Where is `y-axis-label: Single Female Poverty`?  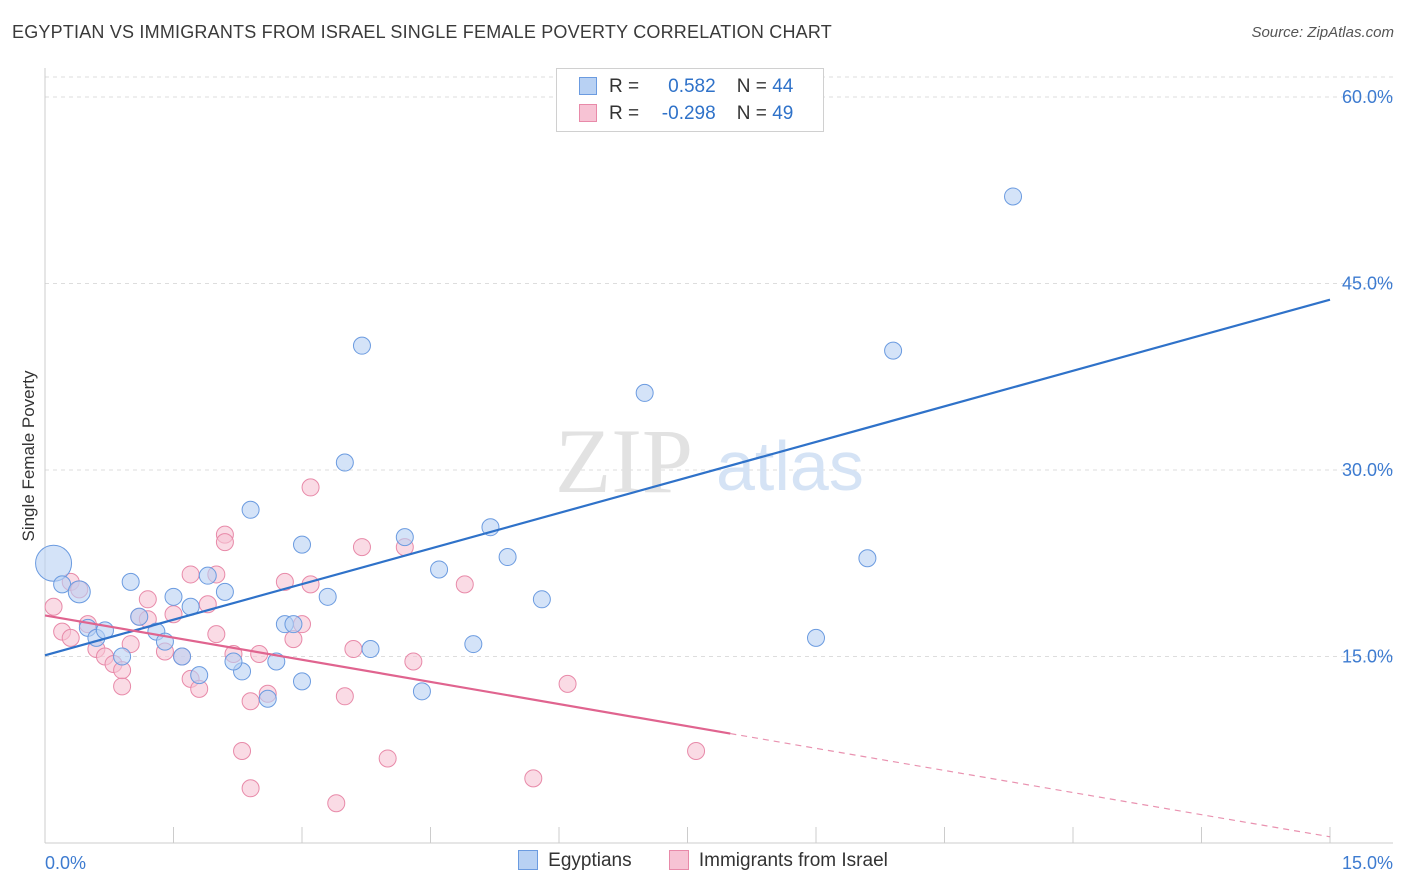 y-axis-label: Single Female Poverty is located at coordinates (28, 456).